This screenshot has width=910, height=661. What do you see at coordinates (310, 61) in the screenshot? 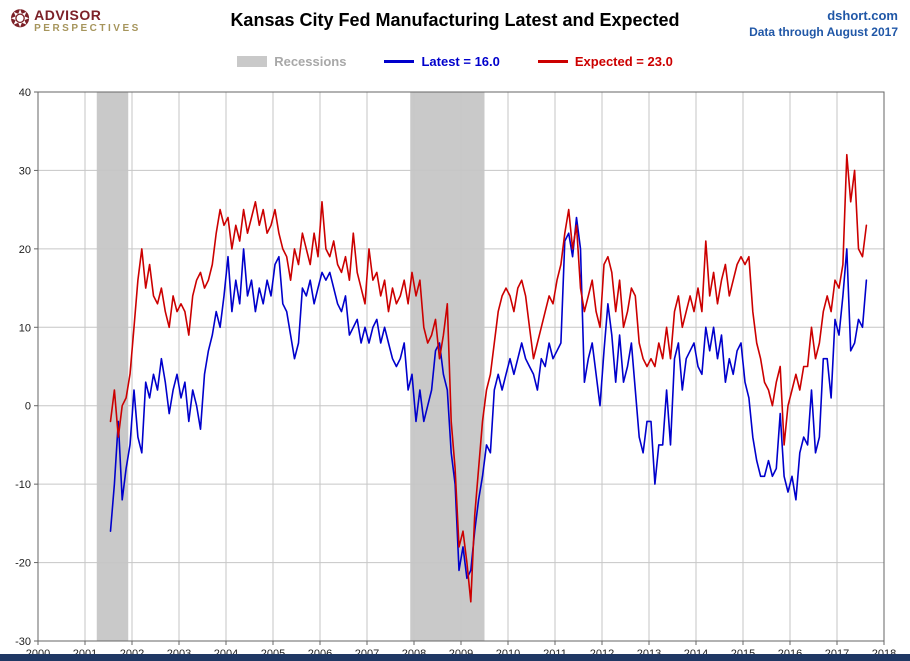
I see `legend-recessions-label: Recessions` at bounding box center [310, 61].